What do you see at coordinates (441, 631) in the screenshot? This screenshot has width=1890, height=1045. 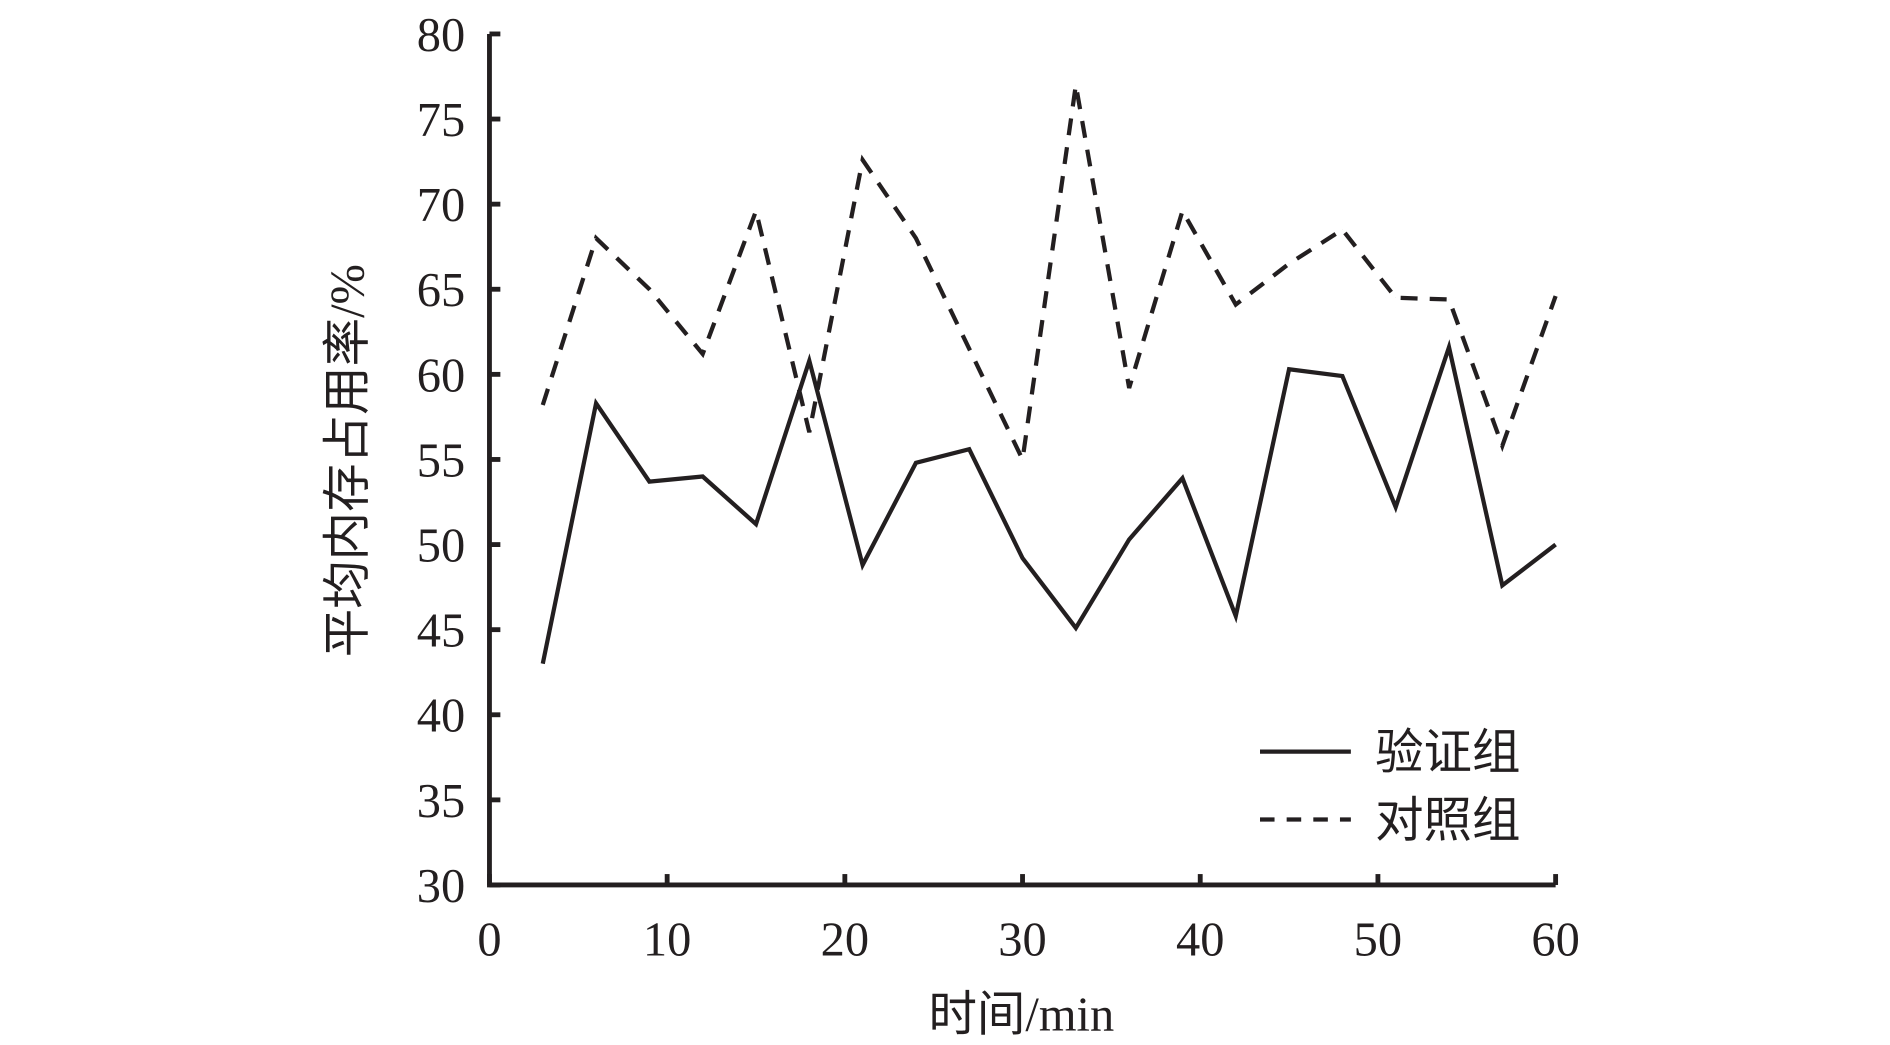 I see `y-tick-label: 45` at bounding box center [441, 631].